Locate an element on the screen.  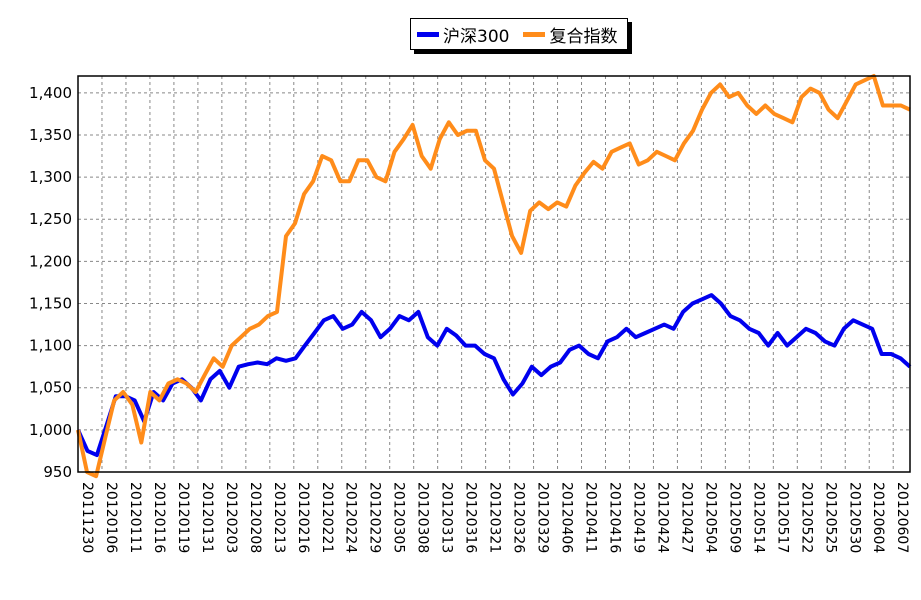
y-tick-label: 1,300 is located at coordinates (50, 177).